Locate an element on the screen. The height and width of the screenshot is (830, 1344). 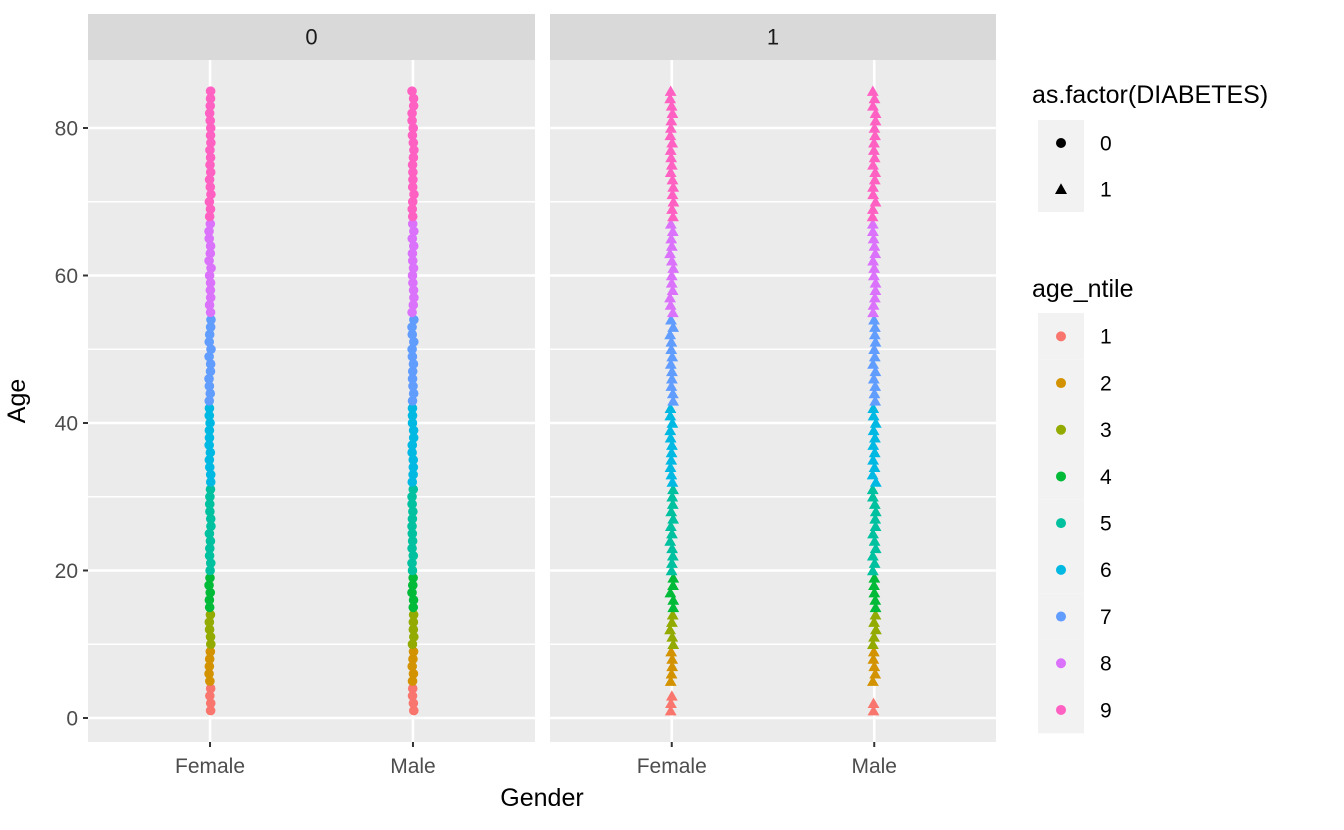
legend-glyph-circle-icon is located at coordinates (1061, 143).